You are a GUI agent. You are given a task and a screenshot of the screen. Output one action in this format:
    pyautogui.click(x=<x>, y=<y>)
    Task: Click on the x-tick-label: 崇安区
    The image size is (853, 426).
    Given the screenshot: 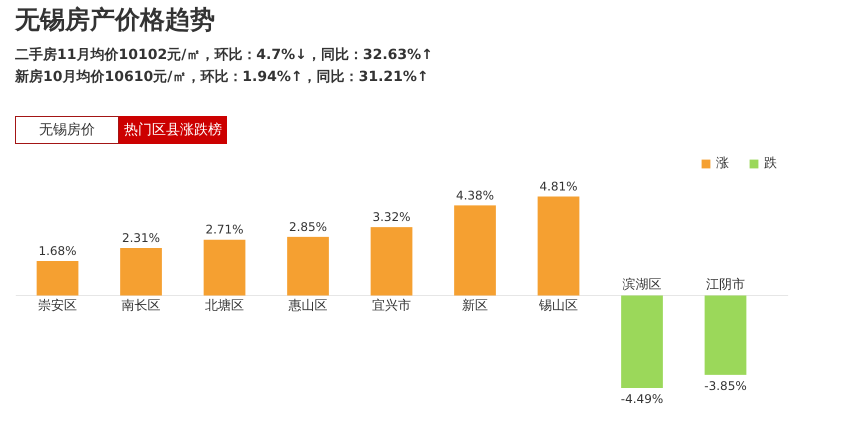 What is the action you would take?
    pyautogui.click(x=58, y=306)
    